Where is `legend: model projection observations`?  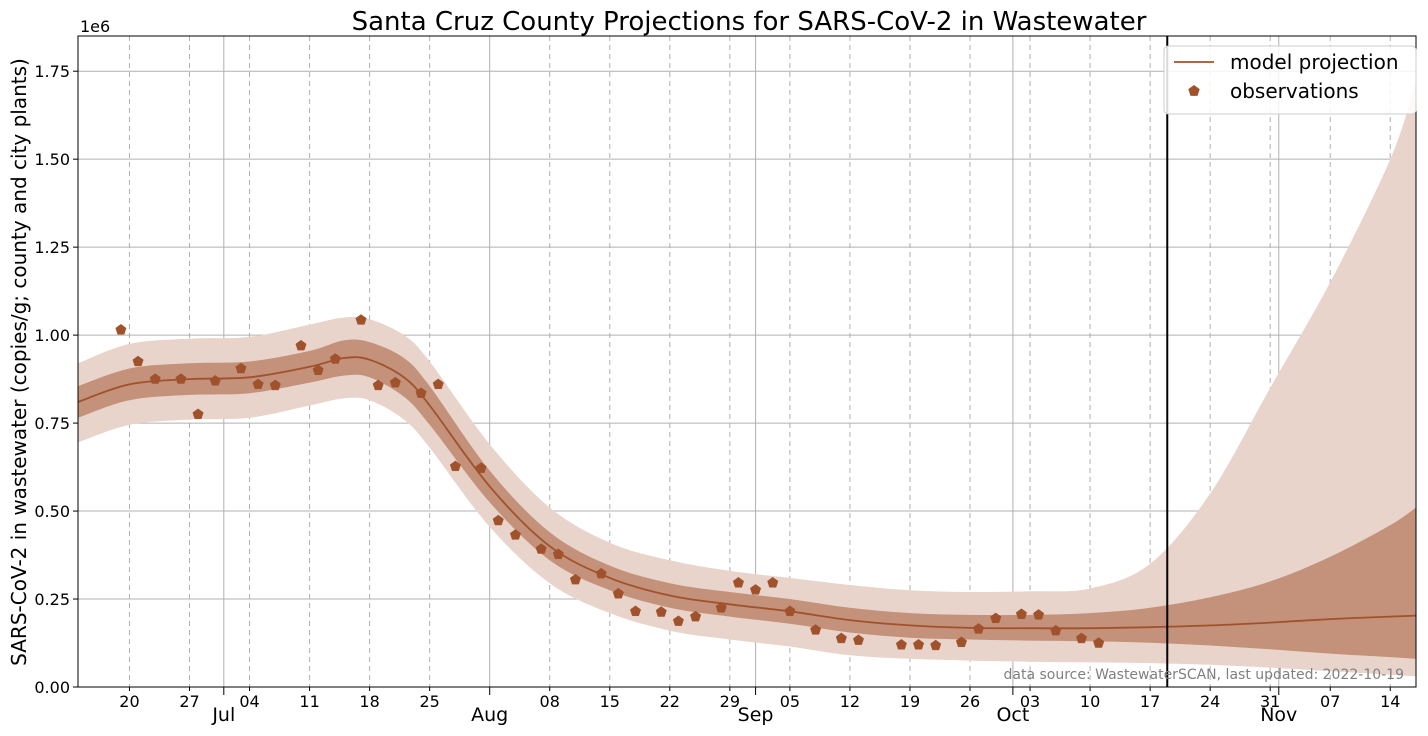 legend: model projection observations is located at coordinates (1290, 80).